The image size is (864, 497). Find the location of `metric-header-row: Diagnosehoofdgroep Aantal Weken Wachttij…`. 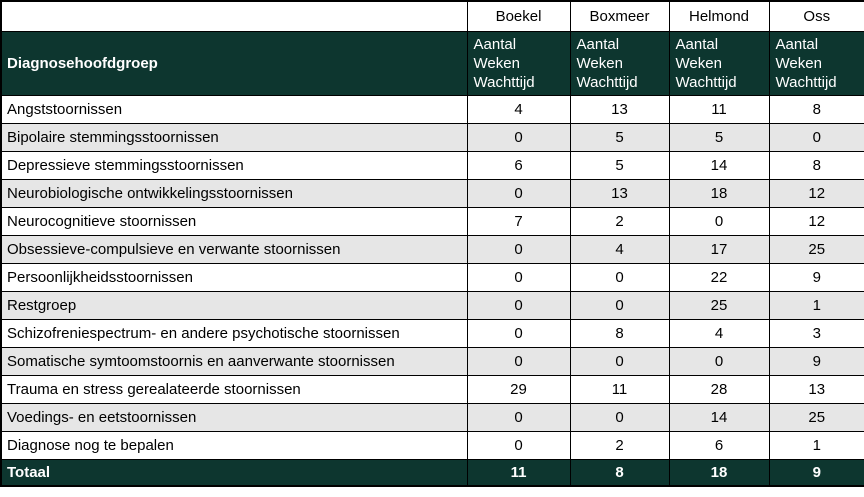

metric-header-row: Diagnosehoofdgroep Aantal Weken Wachttij… is located at coordinates (432, 63).